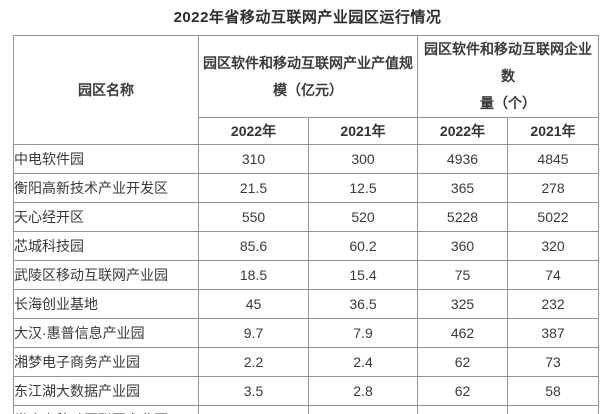 This screenshot has height=414, width=615. I want to click on park-name-cell: 东江湖大数据产业园, so click(106, 391).